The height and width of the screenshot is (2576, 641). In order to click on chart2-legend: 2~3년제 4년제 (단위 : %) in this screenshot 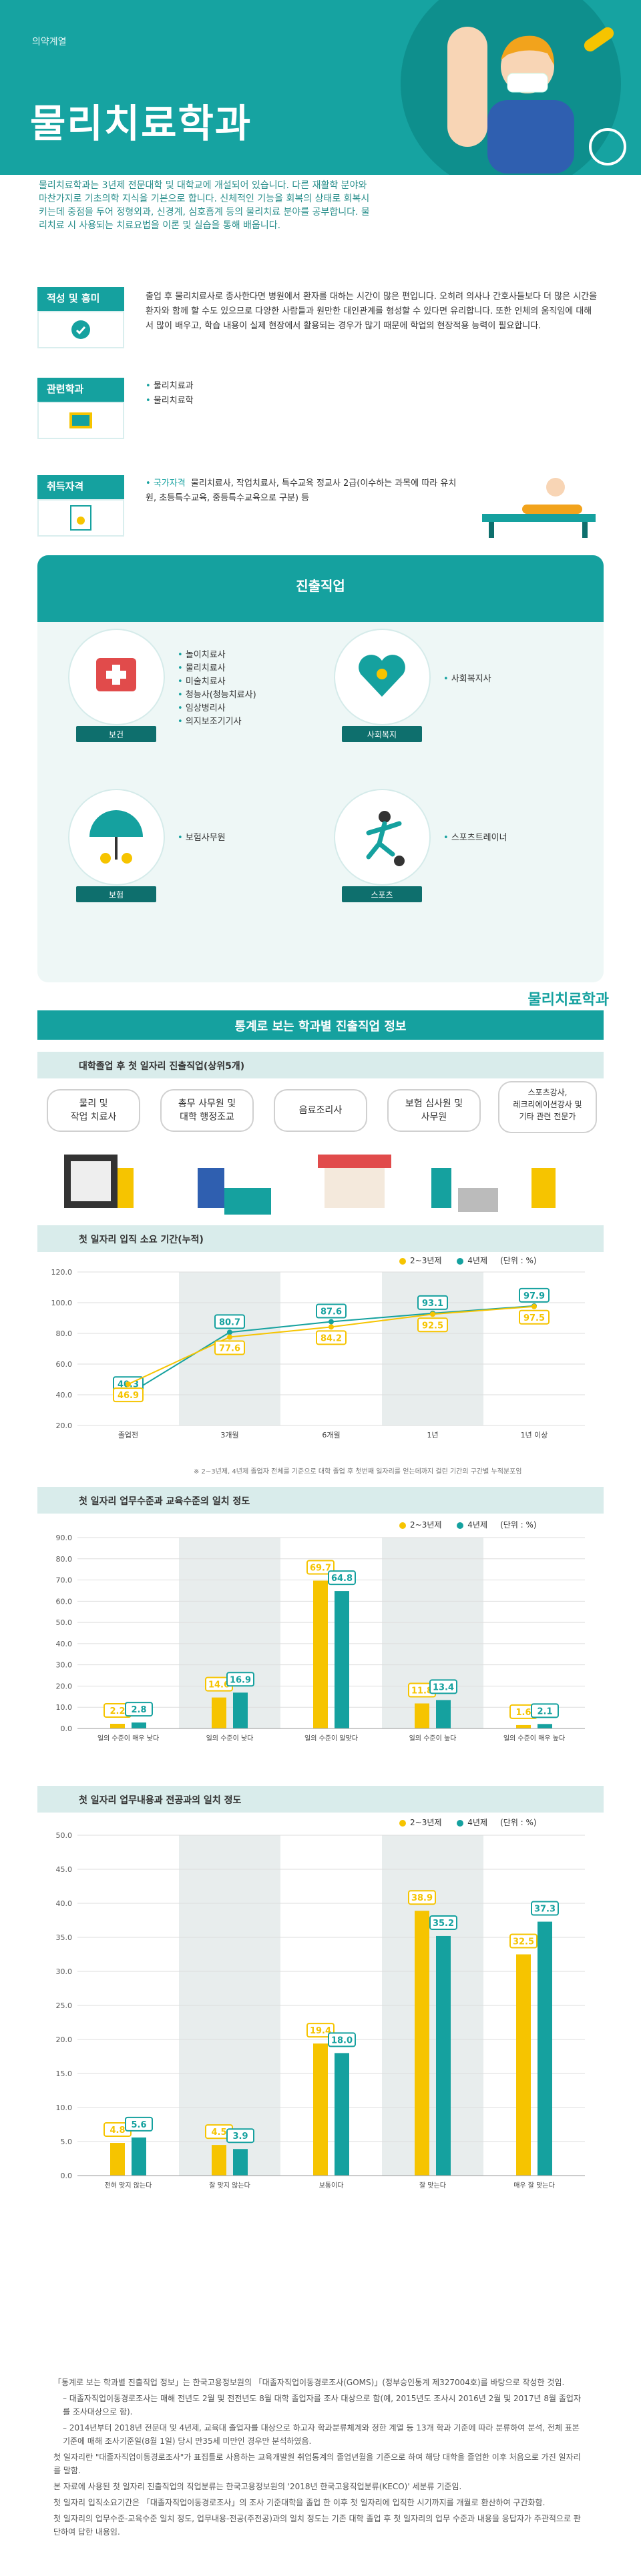, I will do `click(499, 1524)`.